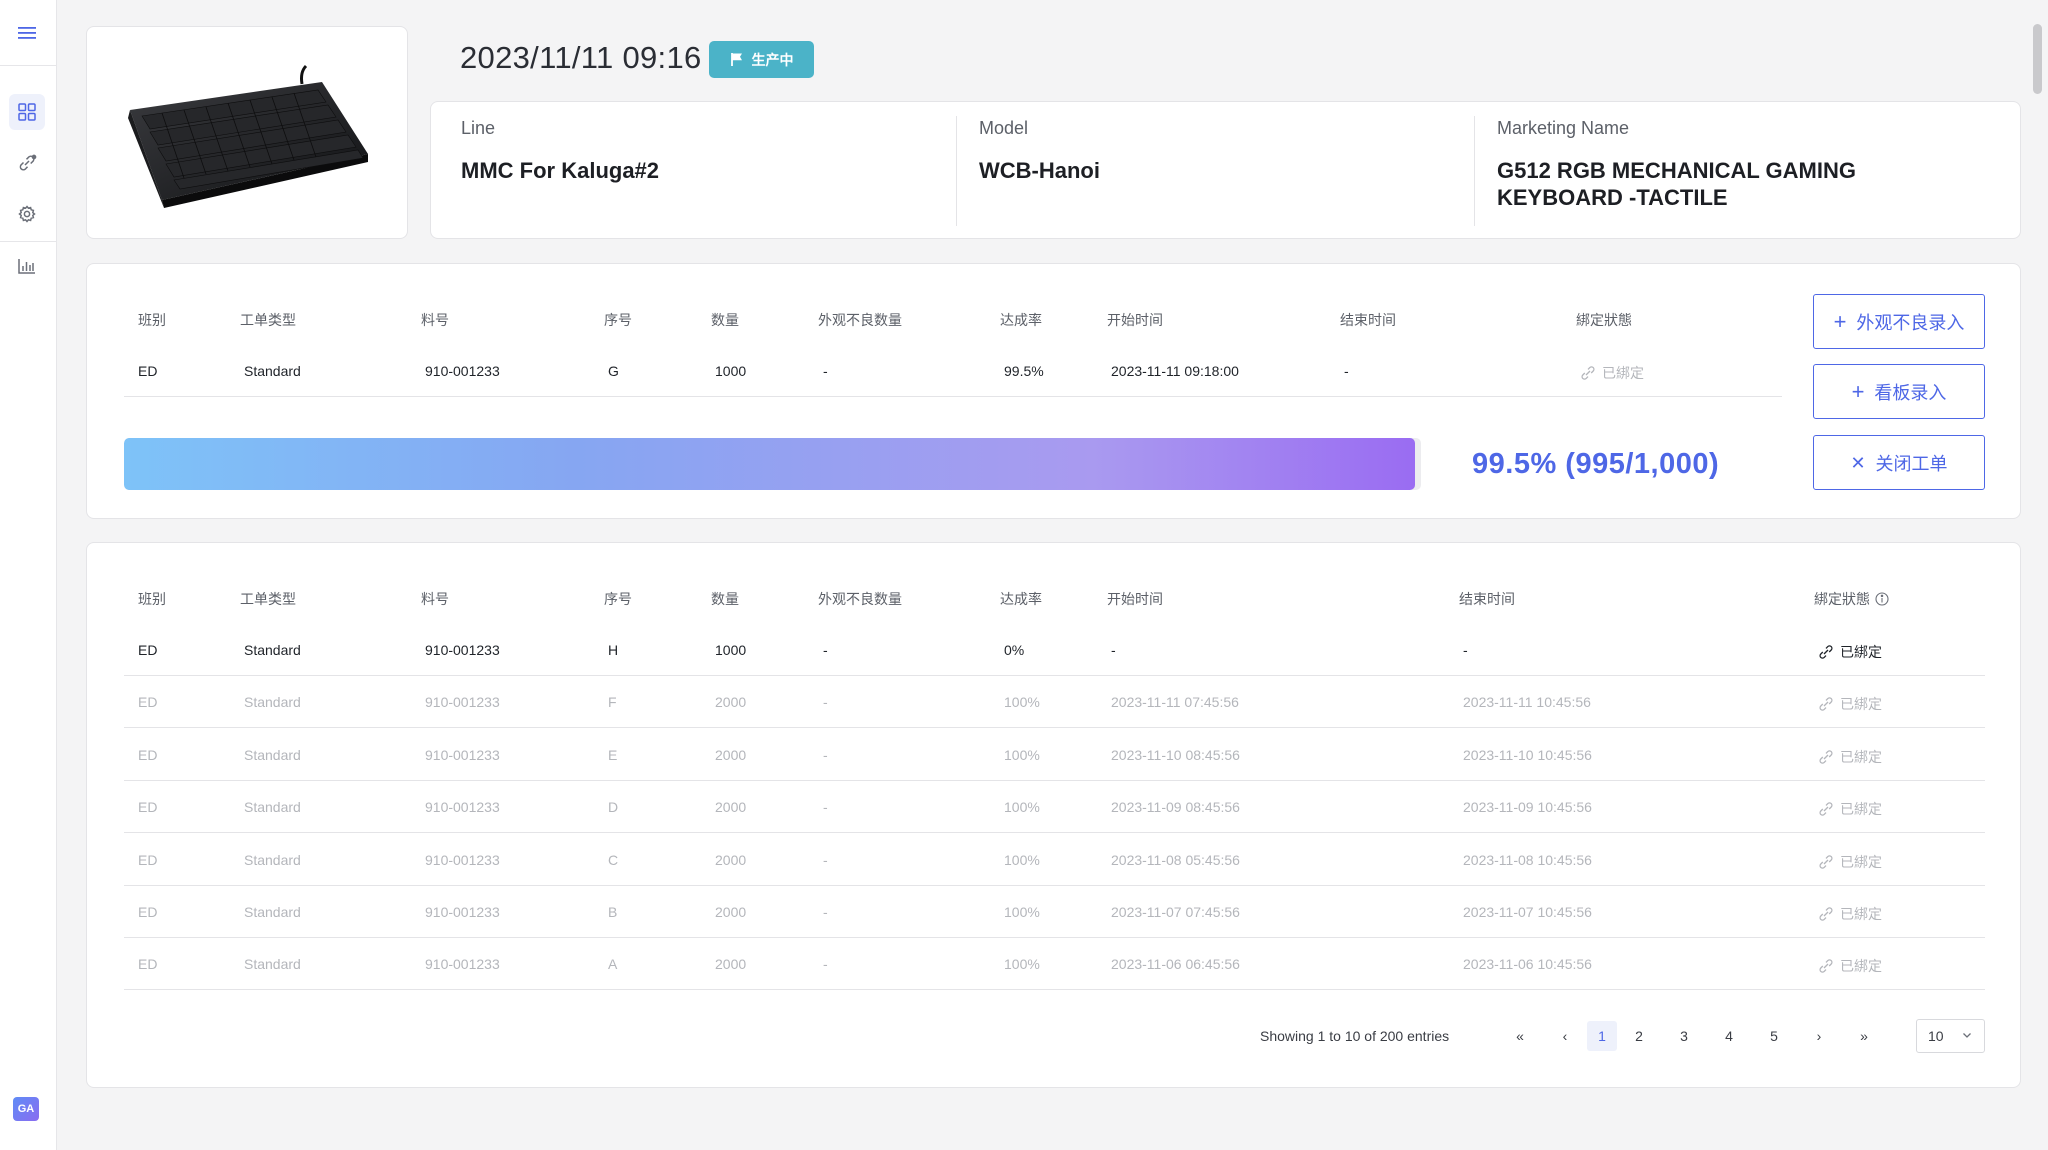 Image resolution: width=2048 pixels, height=1150 pixels. I want to click on cell-seq: C, so click(613, 859).